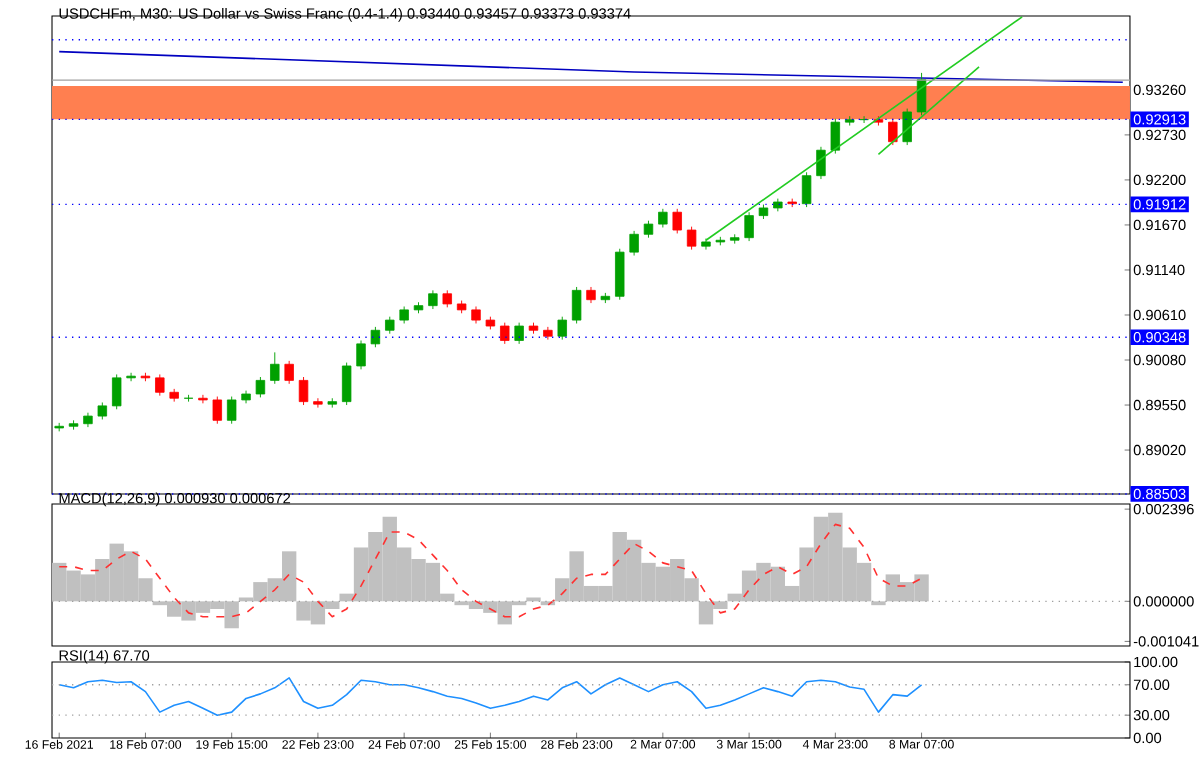  Describe the element at coordinates (490, 696) in the screenshot. I see `line-series` at that location.